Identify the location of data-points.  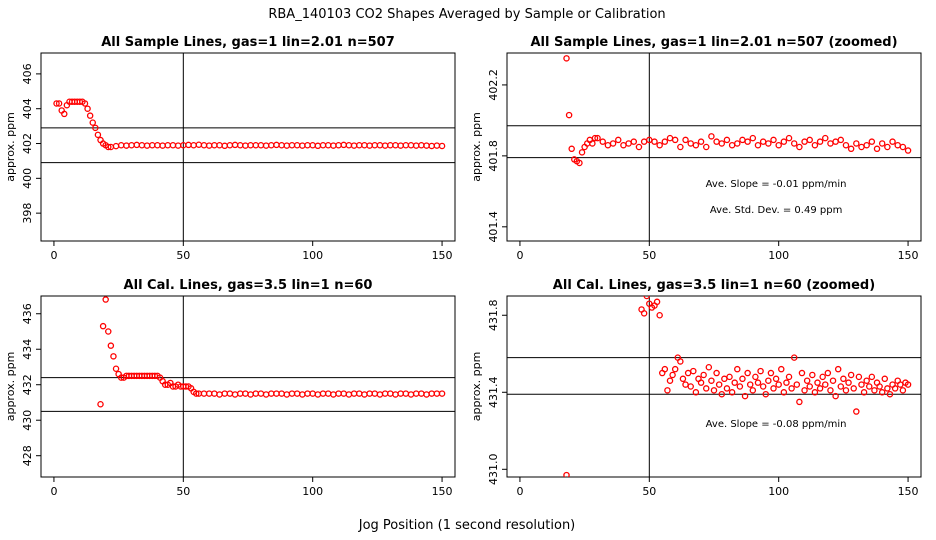
(737, 386).